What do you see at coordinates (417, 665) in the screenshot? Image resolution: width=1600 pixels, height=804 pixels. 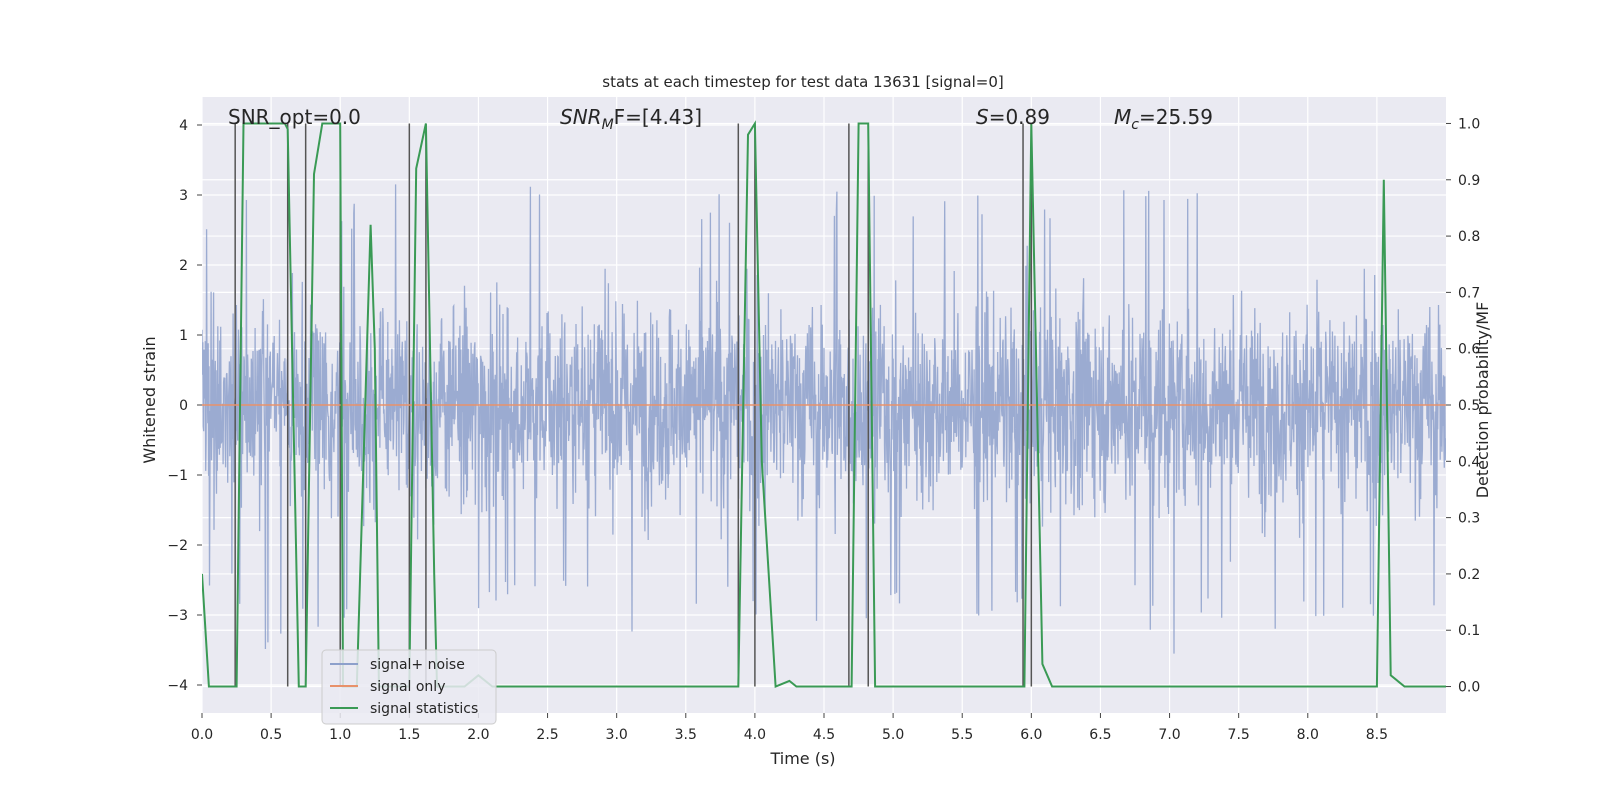 I see `legend-entry-noise: signal+ noise` at bounding box center [417, 665].